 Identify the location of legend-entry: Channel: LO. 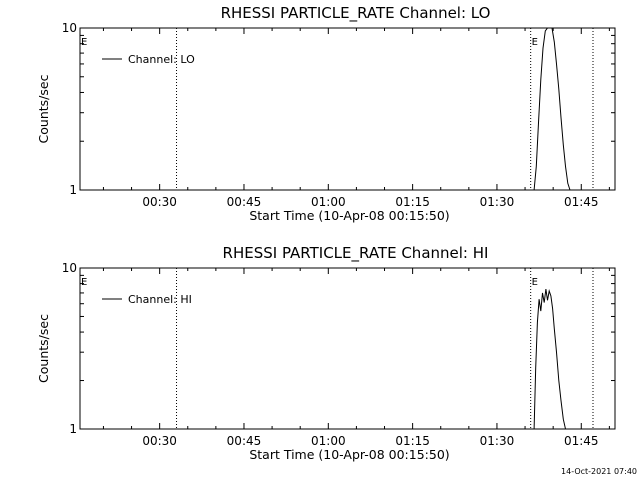
(161, 59).